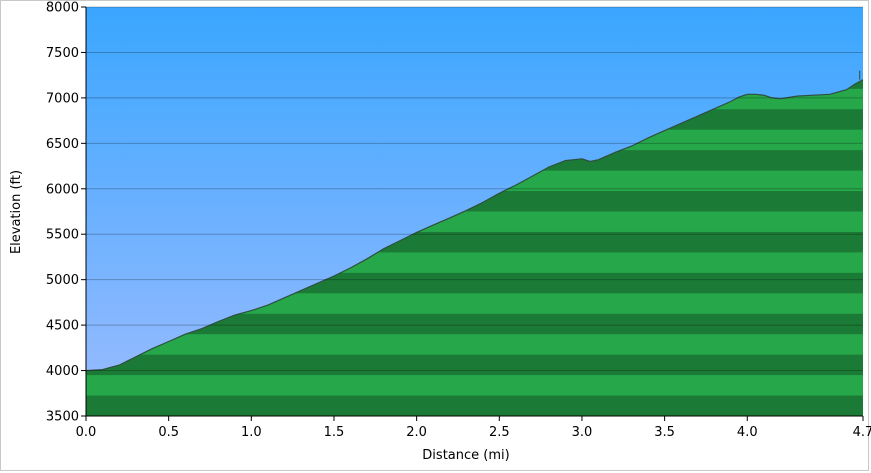  Describe the element at coordinates (16, 212) in the screenshot. I see `y-axis-title: Elevation (ft)` at that location.